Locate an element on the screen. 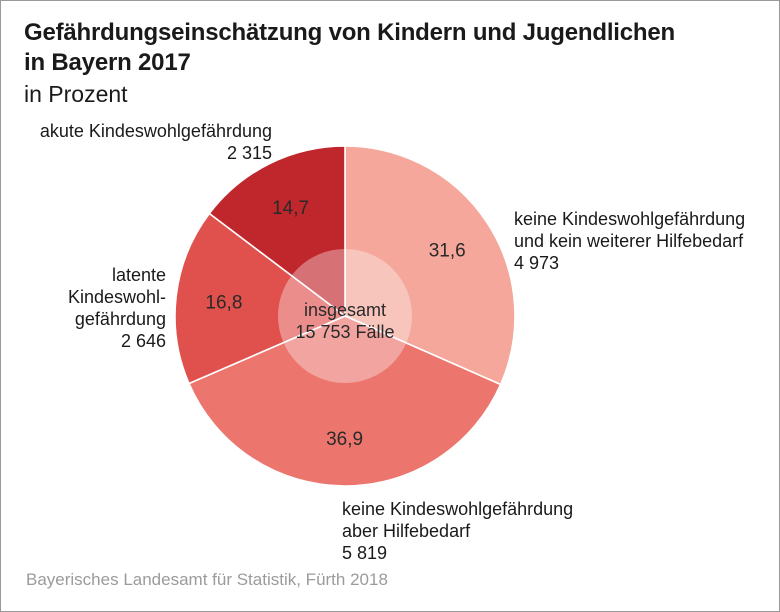 Image resolution: width=780 pixels, height=612 pixels. percent-label-akut: 14,7 is located at coordinates (290, 208).